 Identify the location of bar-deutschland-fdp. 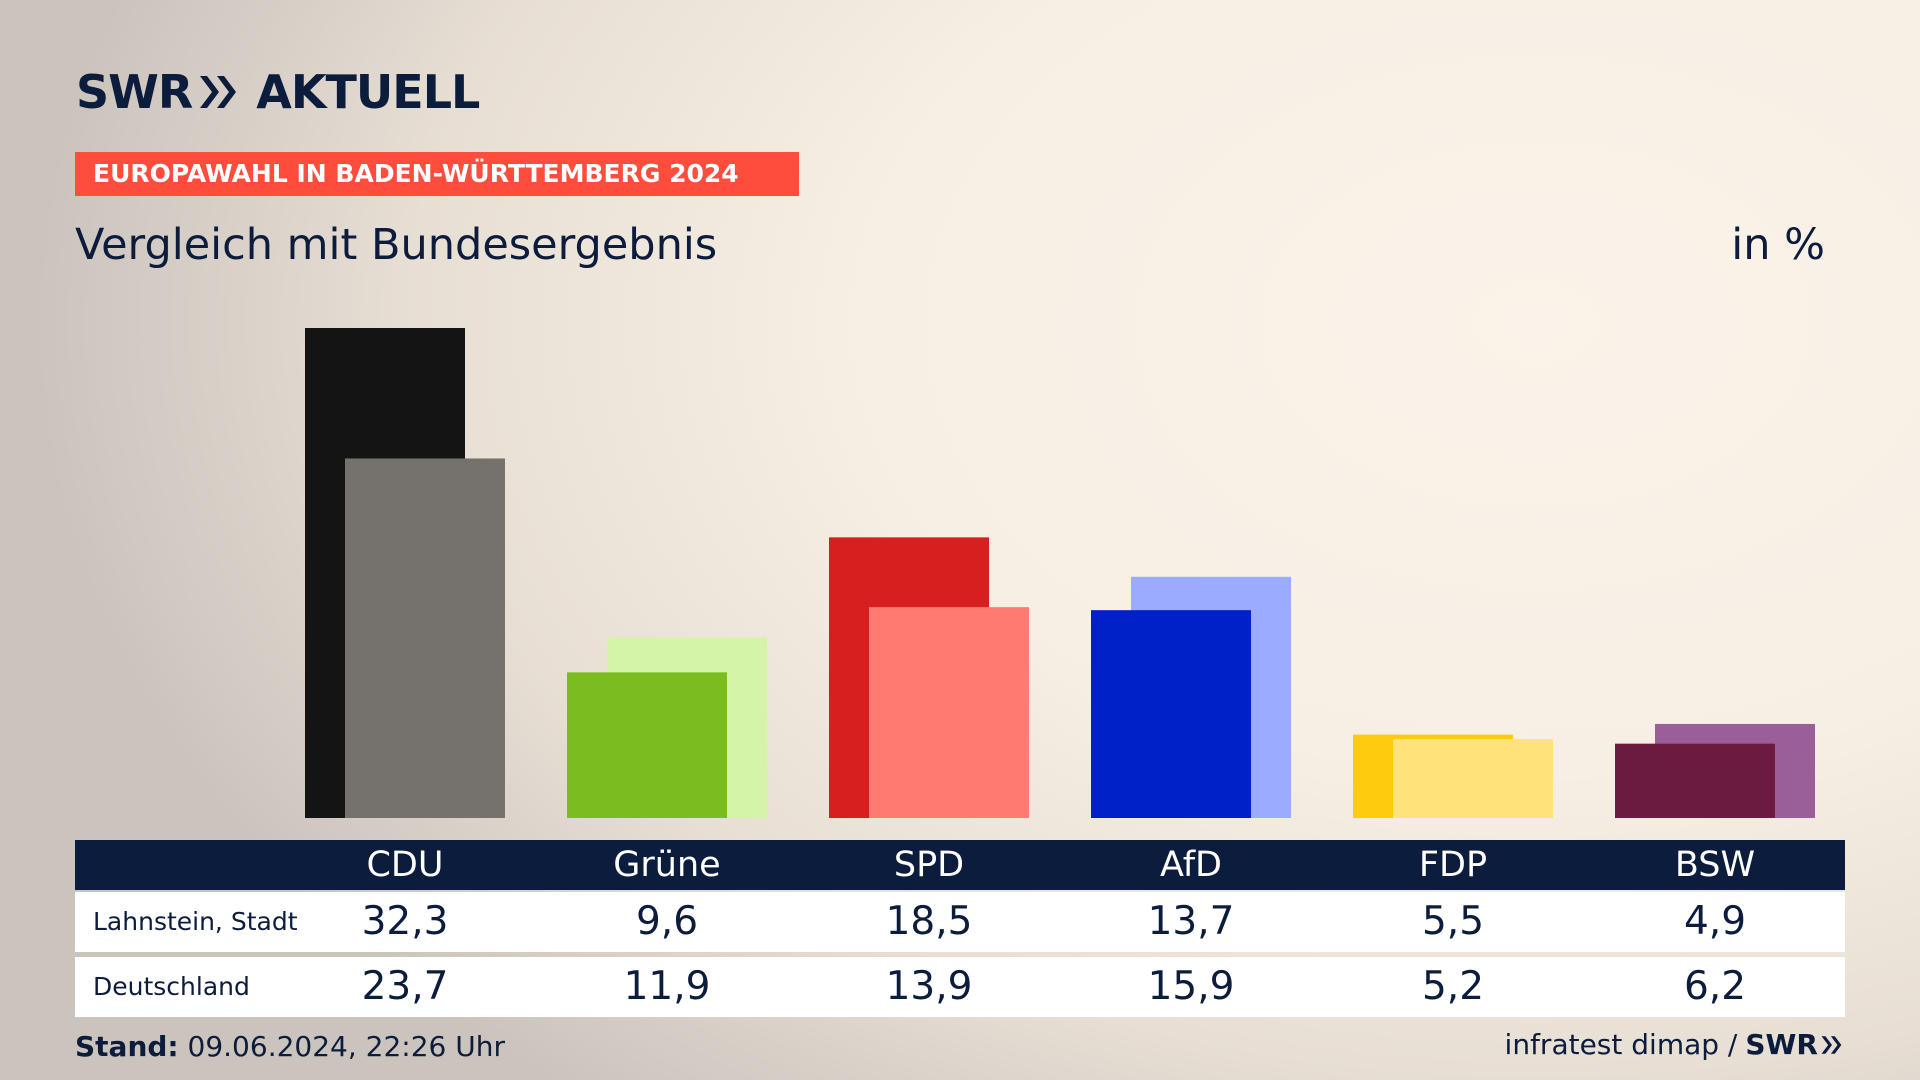
(1473, 778).